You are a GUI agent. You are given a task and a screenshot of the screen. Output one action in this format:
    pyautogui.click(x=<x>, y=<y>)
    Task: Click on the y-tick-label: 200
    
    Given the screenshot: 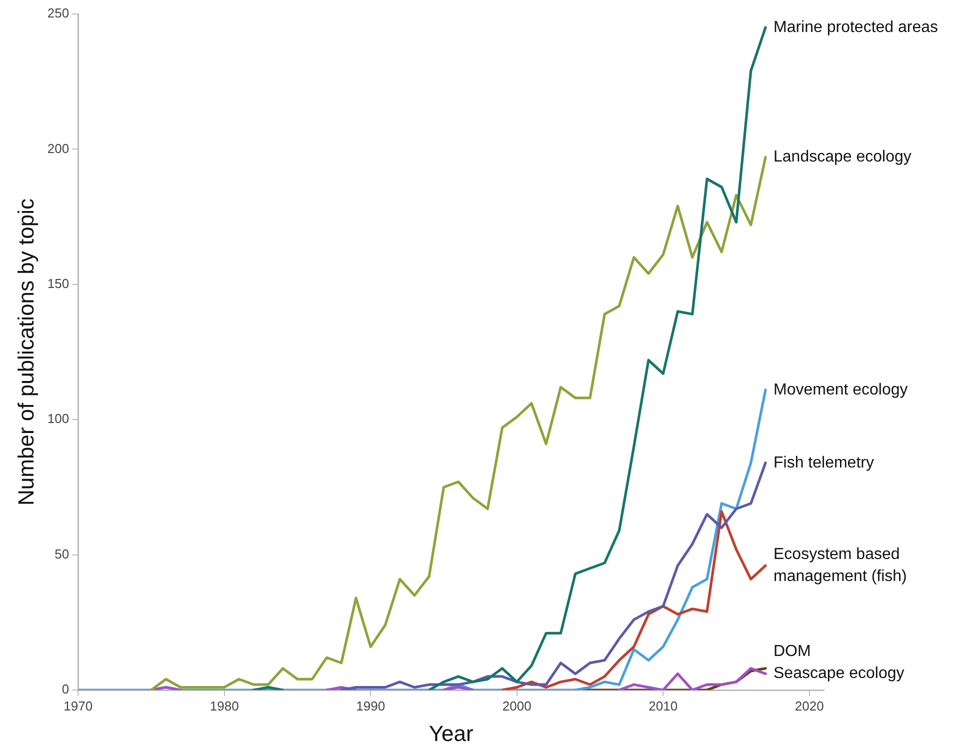 What is the action you would take?
    pyautogui.click(x=58, y=148)
    